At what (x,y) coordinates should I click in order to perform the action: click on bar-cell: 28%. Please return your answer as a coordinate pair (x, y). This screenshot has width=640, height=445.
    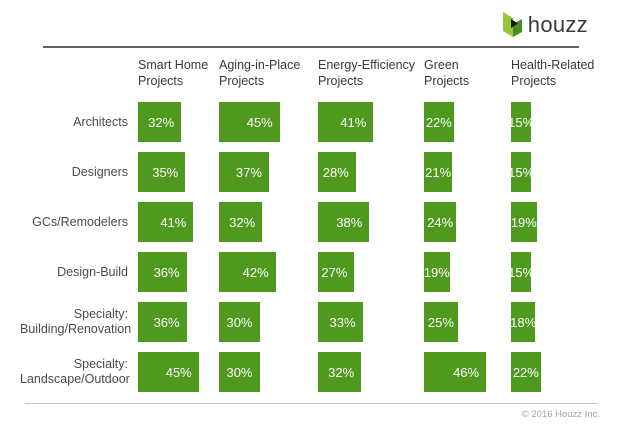
    Looking at the image, I should click on (371, 172).